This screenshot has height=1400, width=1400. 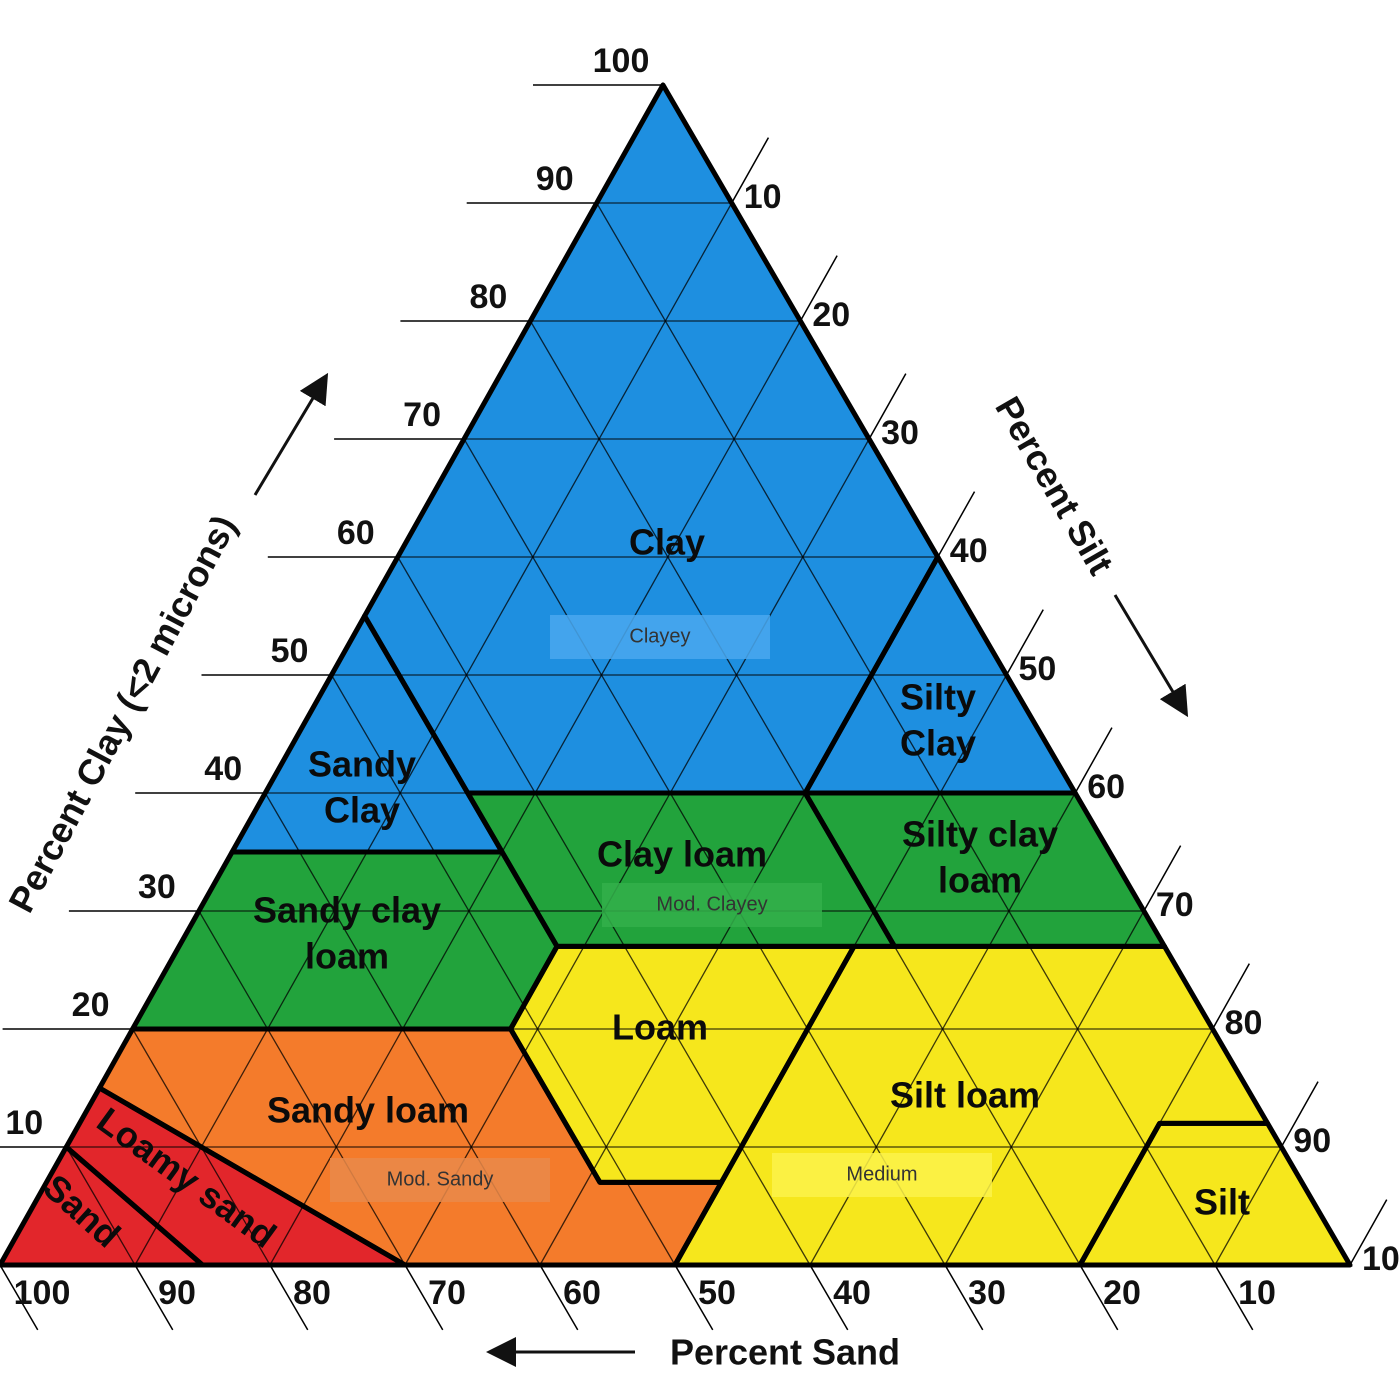 What do you see at coordinates (91, 1005) in the screenshot?
I see `clay-tick-label: 20` at bounding box center [91, 1005].